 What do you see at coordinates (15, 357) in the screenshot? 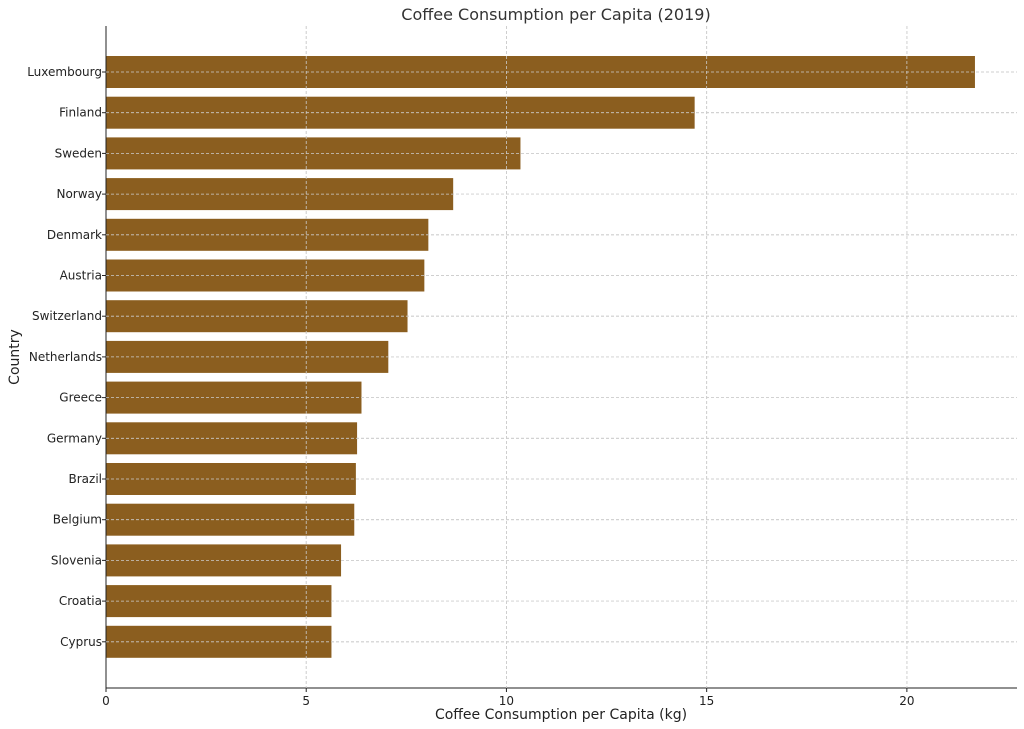
I see `y-axis-label: Country` at bounding box center [15, 357].